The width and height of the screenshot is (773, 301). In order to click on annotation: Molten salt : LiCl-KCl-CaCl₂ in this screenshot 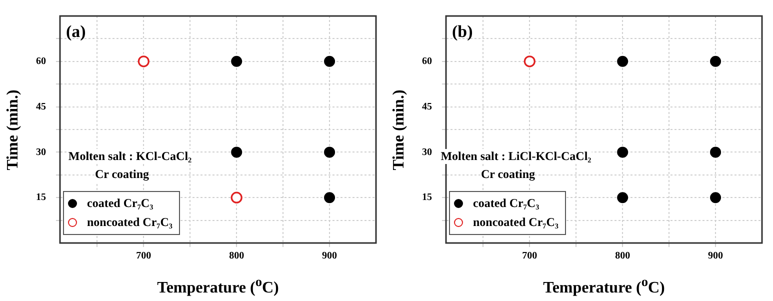, I will do `click(516, 156)`.